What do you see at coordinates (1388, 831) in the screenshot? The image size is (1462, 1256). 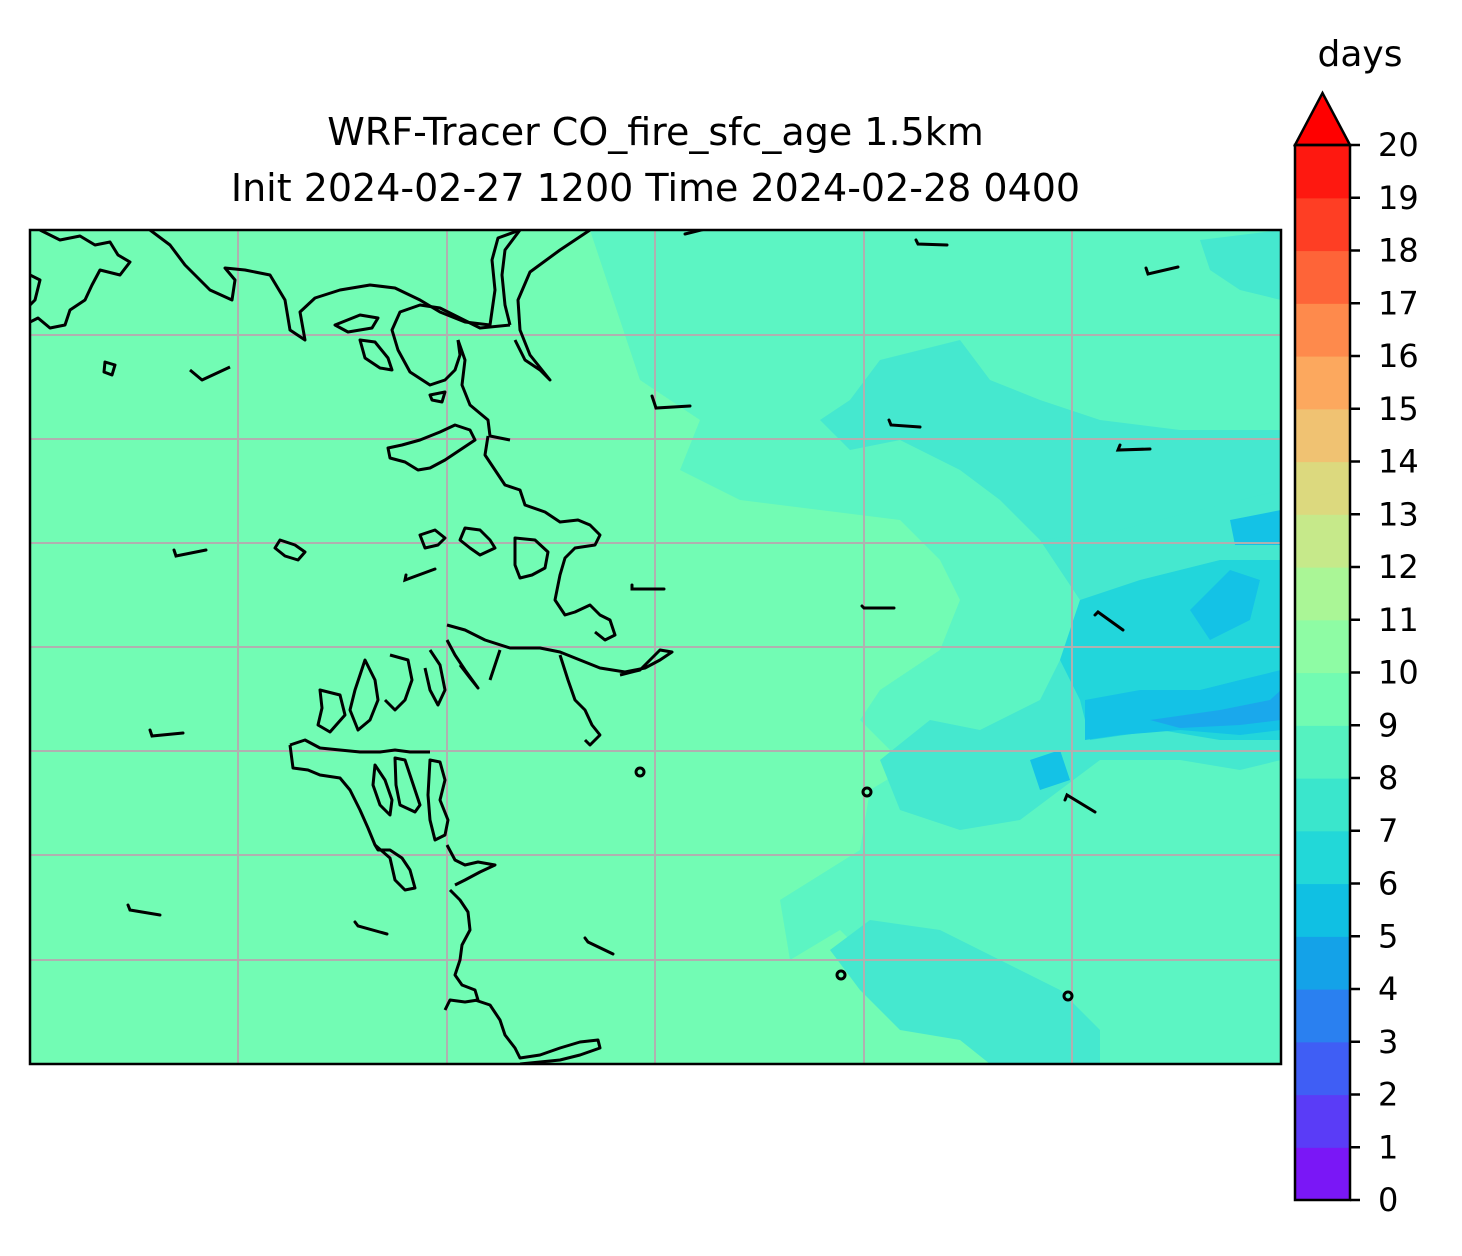 I see `colorbar-tick-label: 7` at bounding box center [1388, 831].